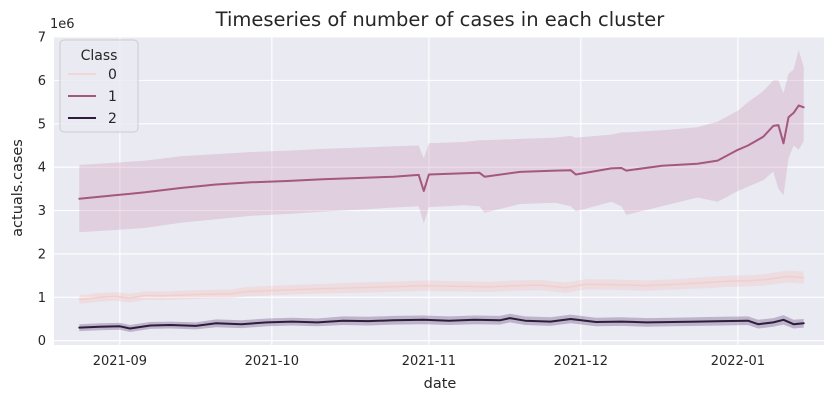 The image size is (837, 400). I want to click on y-axis-label: actuals.cases, so click(18, 188).